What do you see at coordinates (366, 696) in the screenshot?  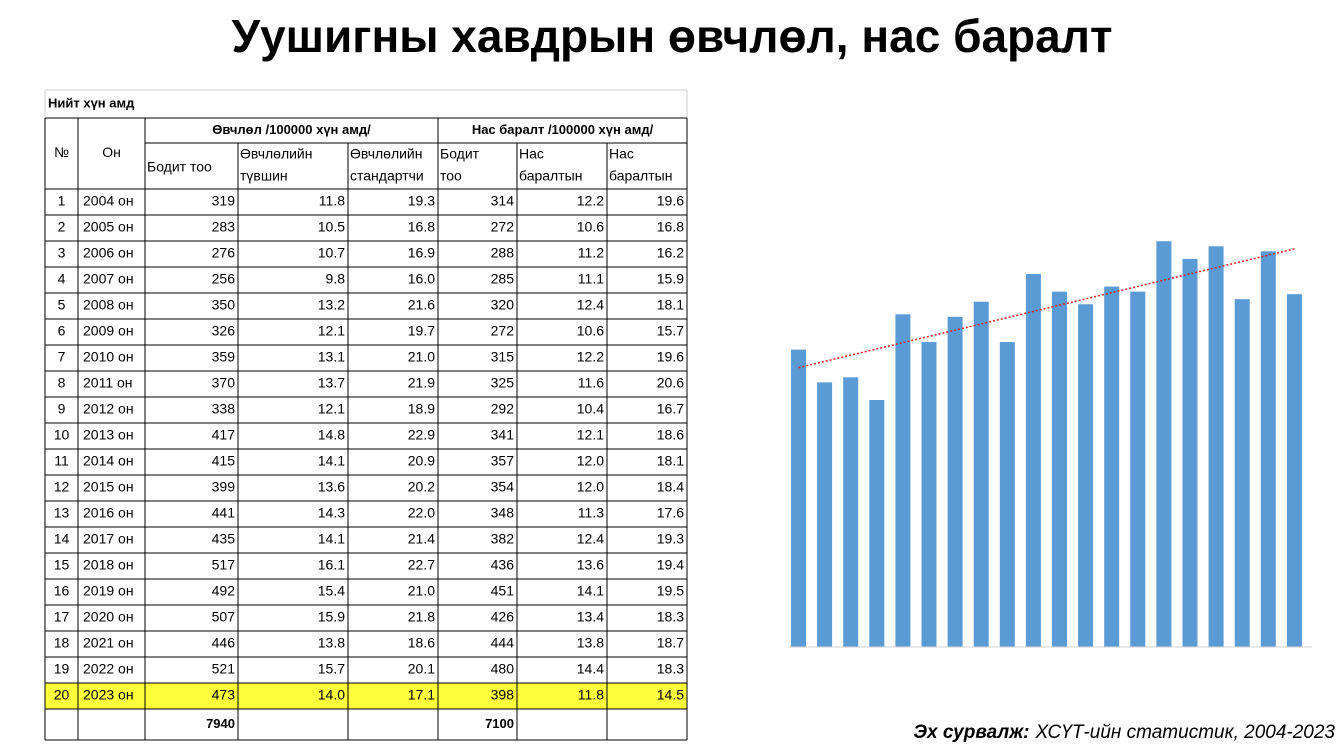 I see `row-highlight` at bounding box center [366, 696].